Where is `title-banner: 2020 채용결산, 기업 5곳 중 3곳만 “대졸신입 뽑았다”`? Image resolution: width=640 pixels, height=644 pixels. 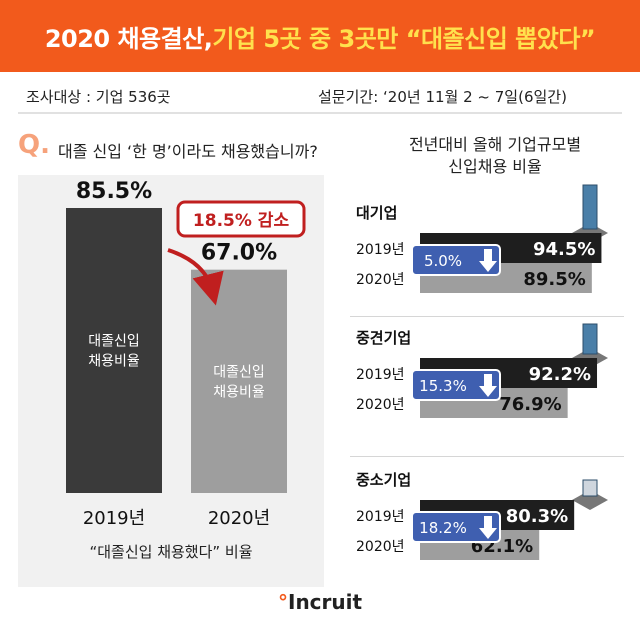 title-banner: 2020 채용결산, 기업 5곳 중 3곳만 “대졸신입 뽑았다” is located at coordinates (320, 36).